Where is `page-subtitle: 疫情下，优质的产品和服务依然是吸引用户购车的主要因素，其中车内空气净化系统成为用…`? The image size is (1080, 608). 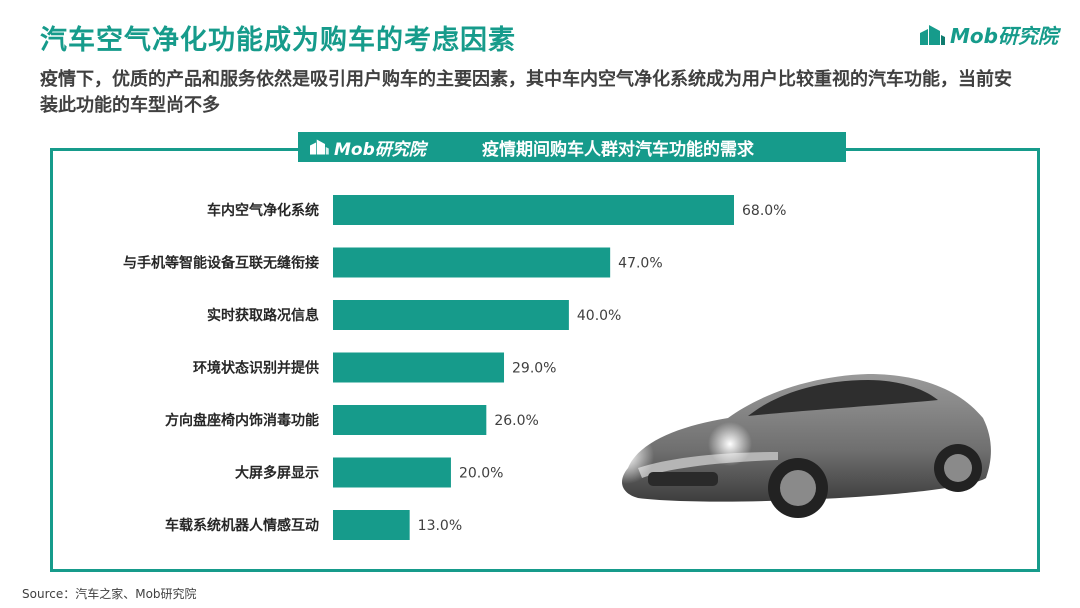
page-subtitle: 疫情下，优质的产品和服务依然是吸引用户购车的主要因素，其中车内空气净化系统成为用… is located at coordinates (526, 92).